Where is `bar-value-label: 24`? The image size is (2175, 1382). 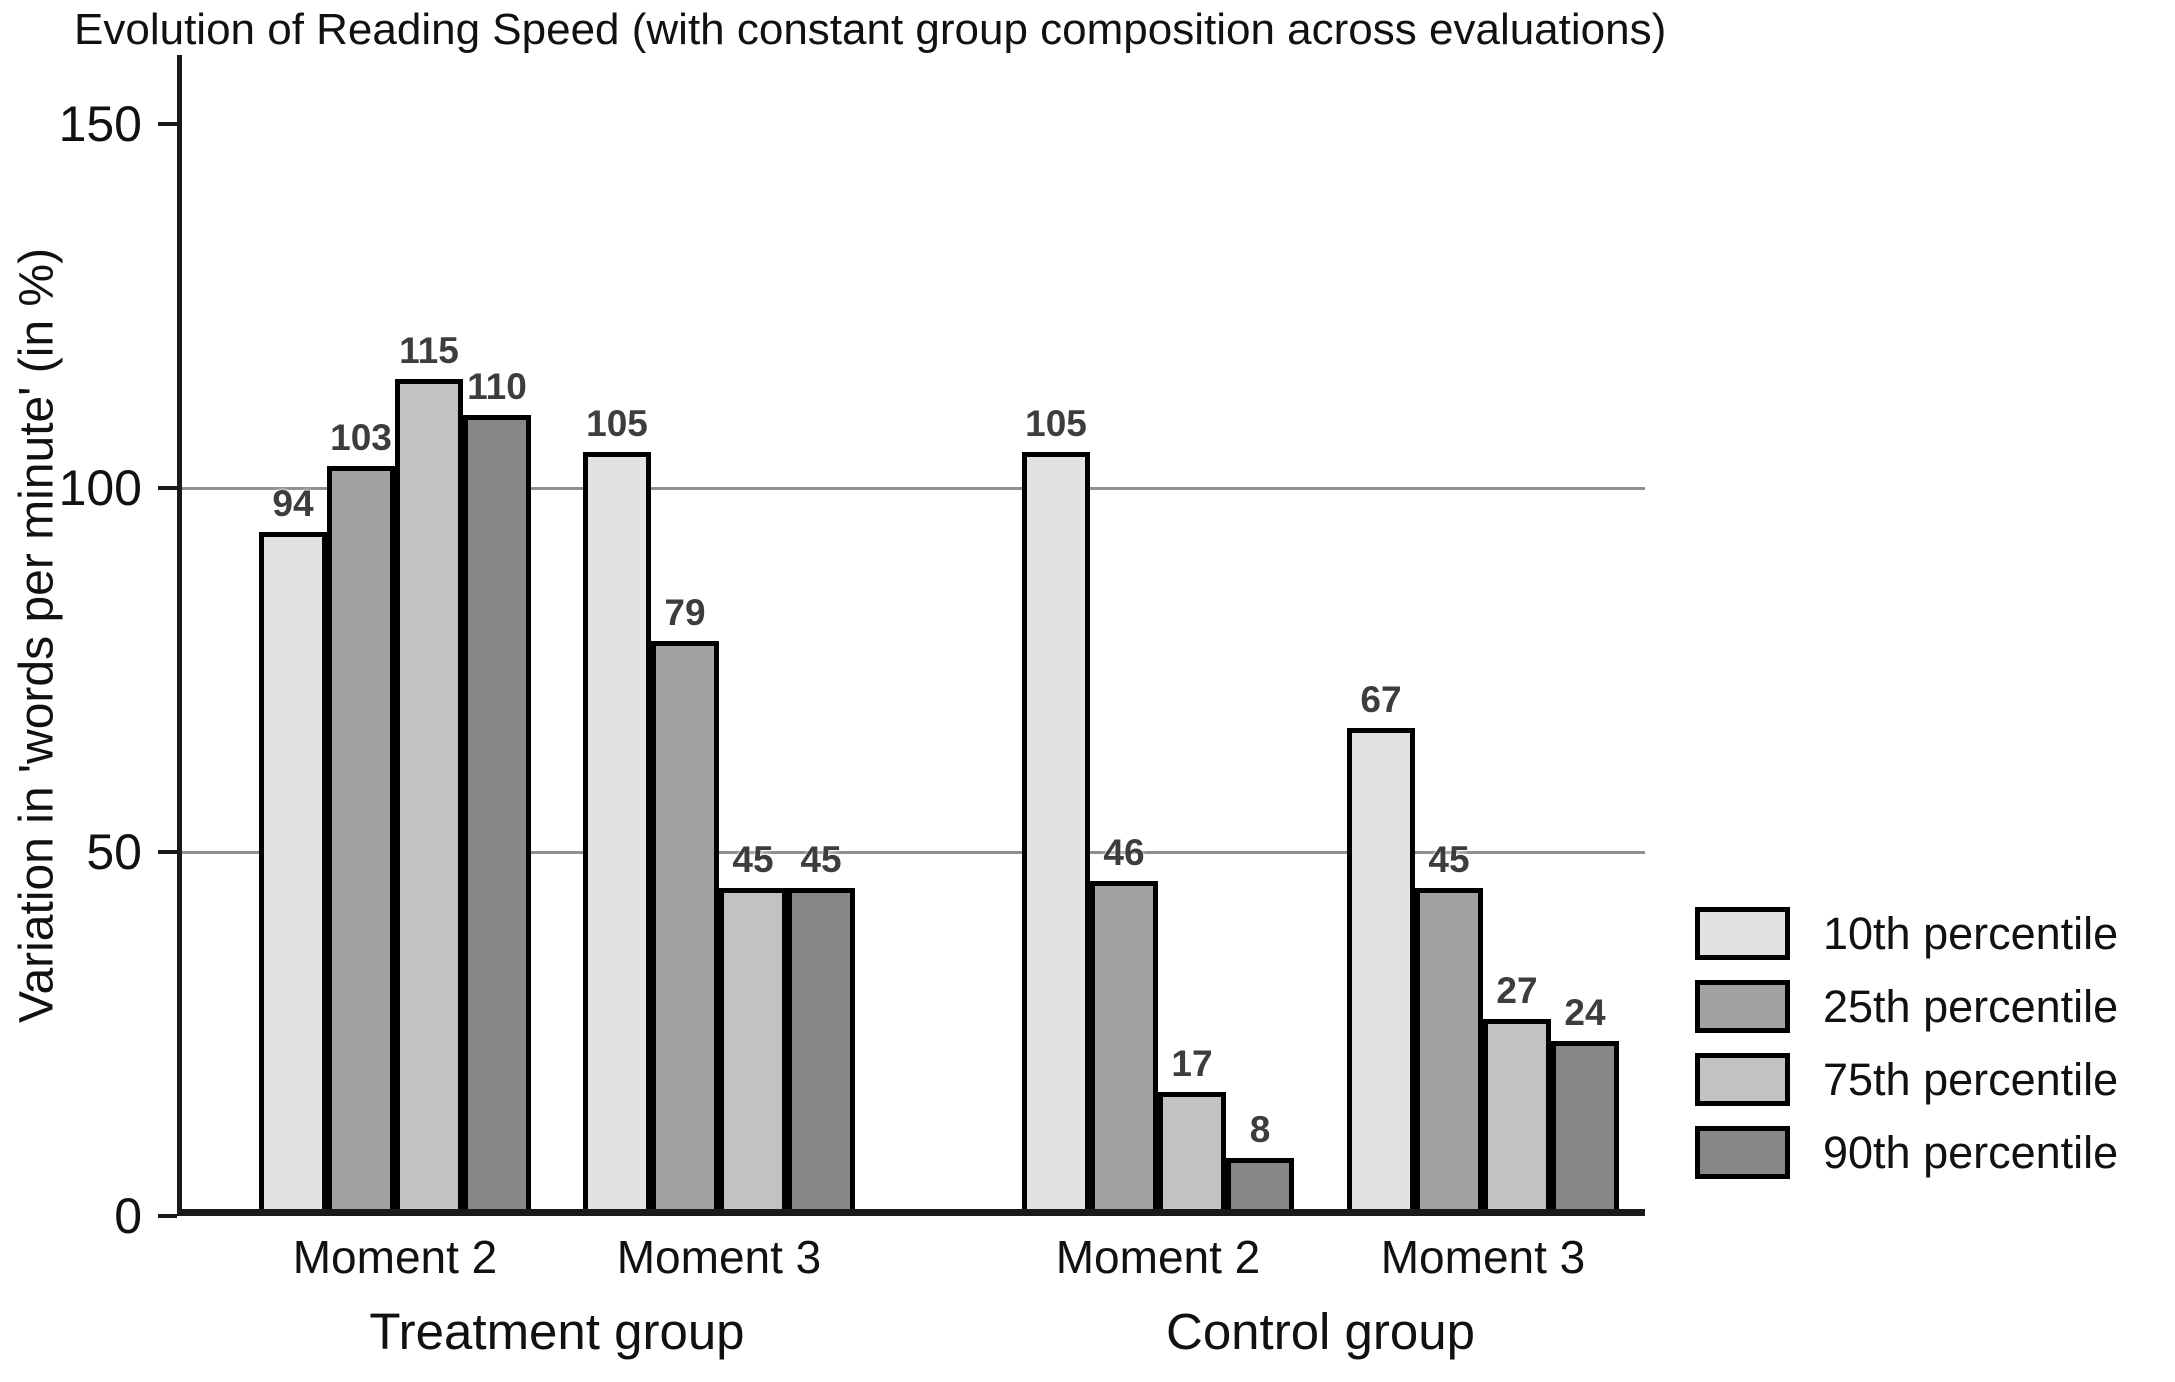
bar-value-label: 24 is located at coordinates (1585, 1013).